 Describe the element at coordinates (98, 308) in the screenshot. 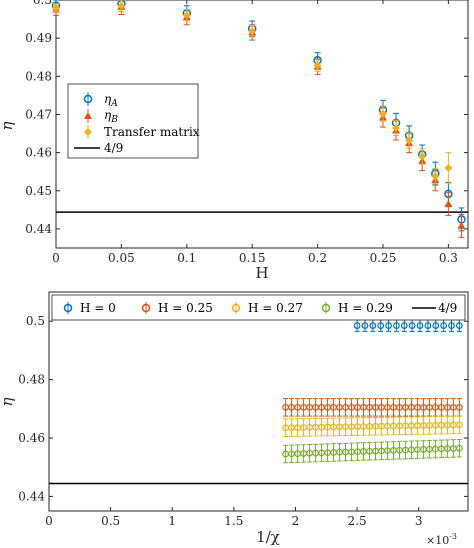

I see `legend-h0-label: H = 0` at that location.